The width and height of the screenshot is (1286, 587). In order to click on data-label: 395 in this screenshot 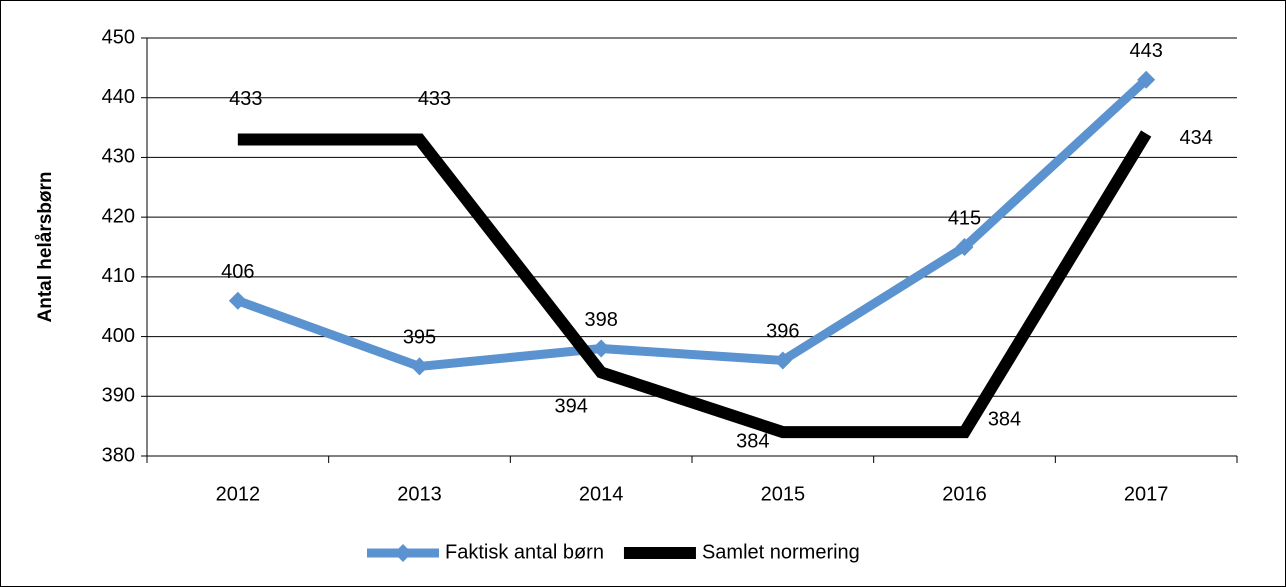, I will do `click(419, 338)`.